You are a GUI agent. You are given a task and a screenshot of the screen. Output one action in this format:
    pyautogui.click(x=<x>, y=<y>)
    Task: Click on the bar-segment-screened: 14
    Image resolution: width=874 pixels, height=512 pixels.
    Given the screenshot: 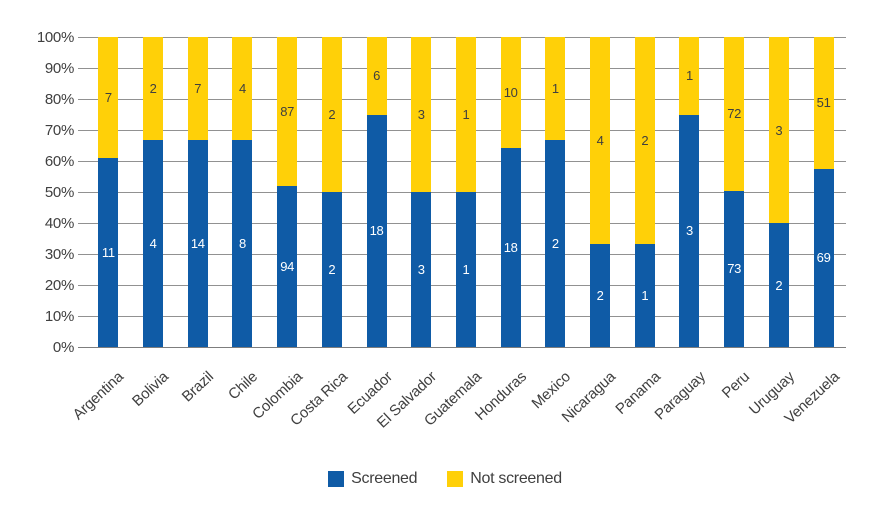 What is the action you would take?
    pyautogui.click(x=197, y=243)
    